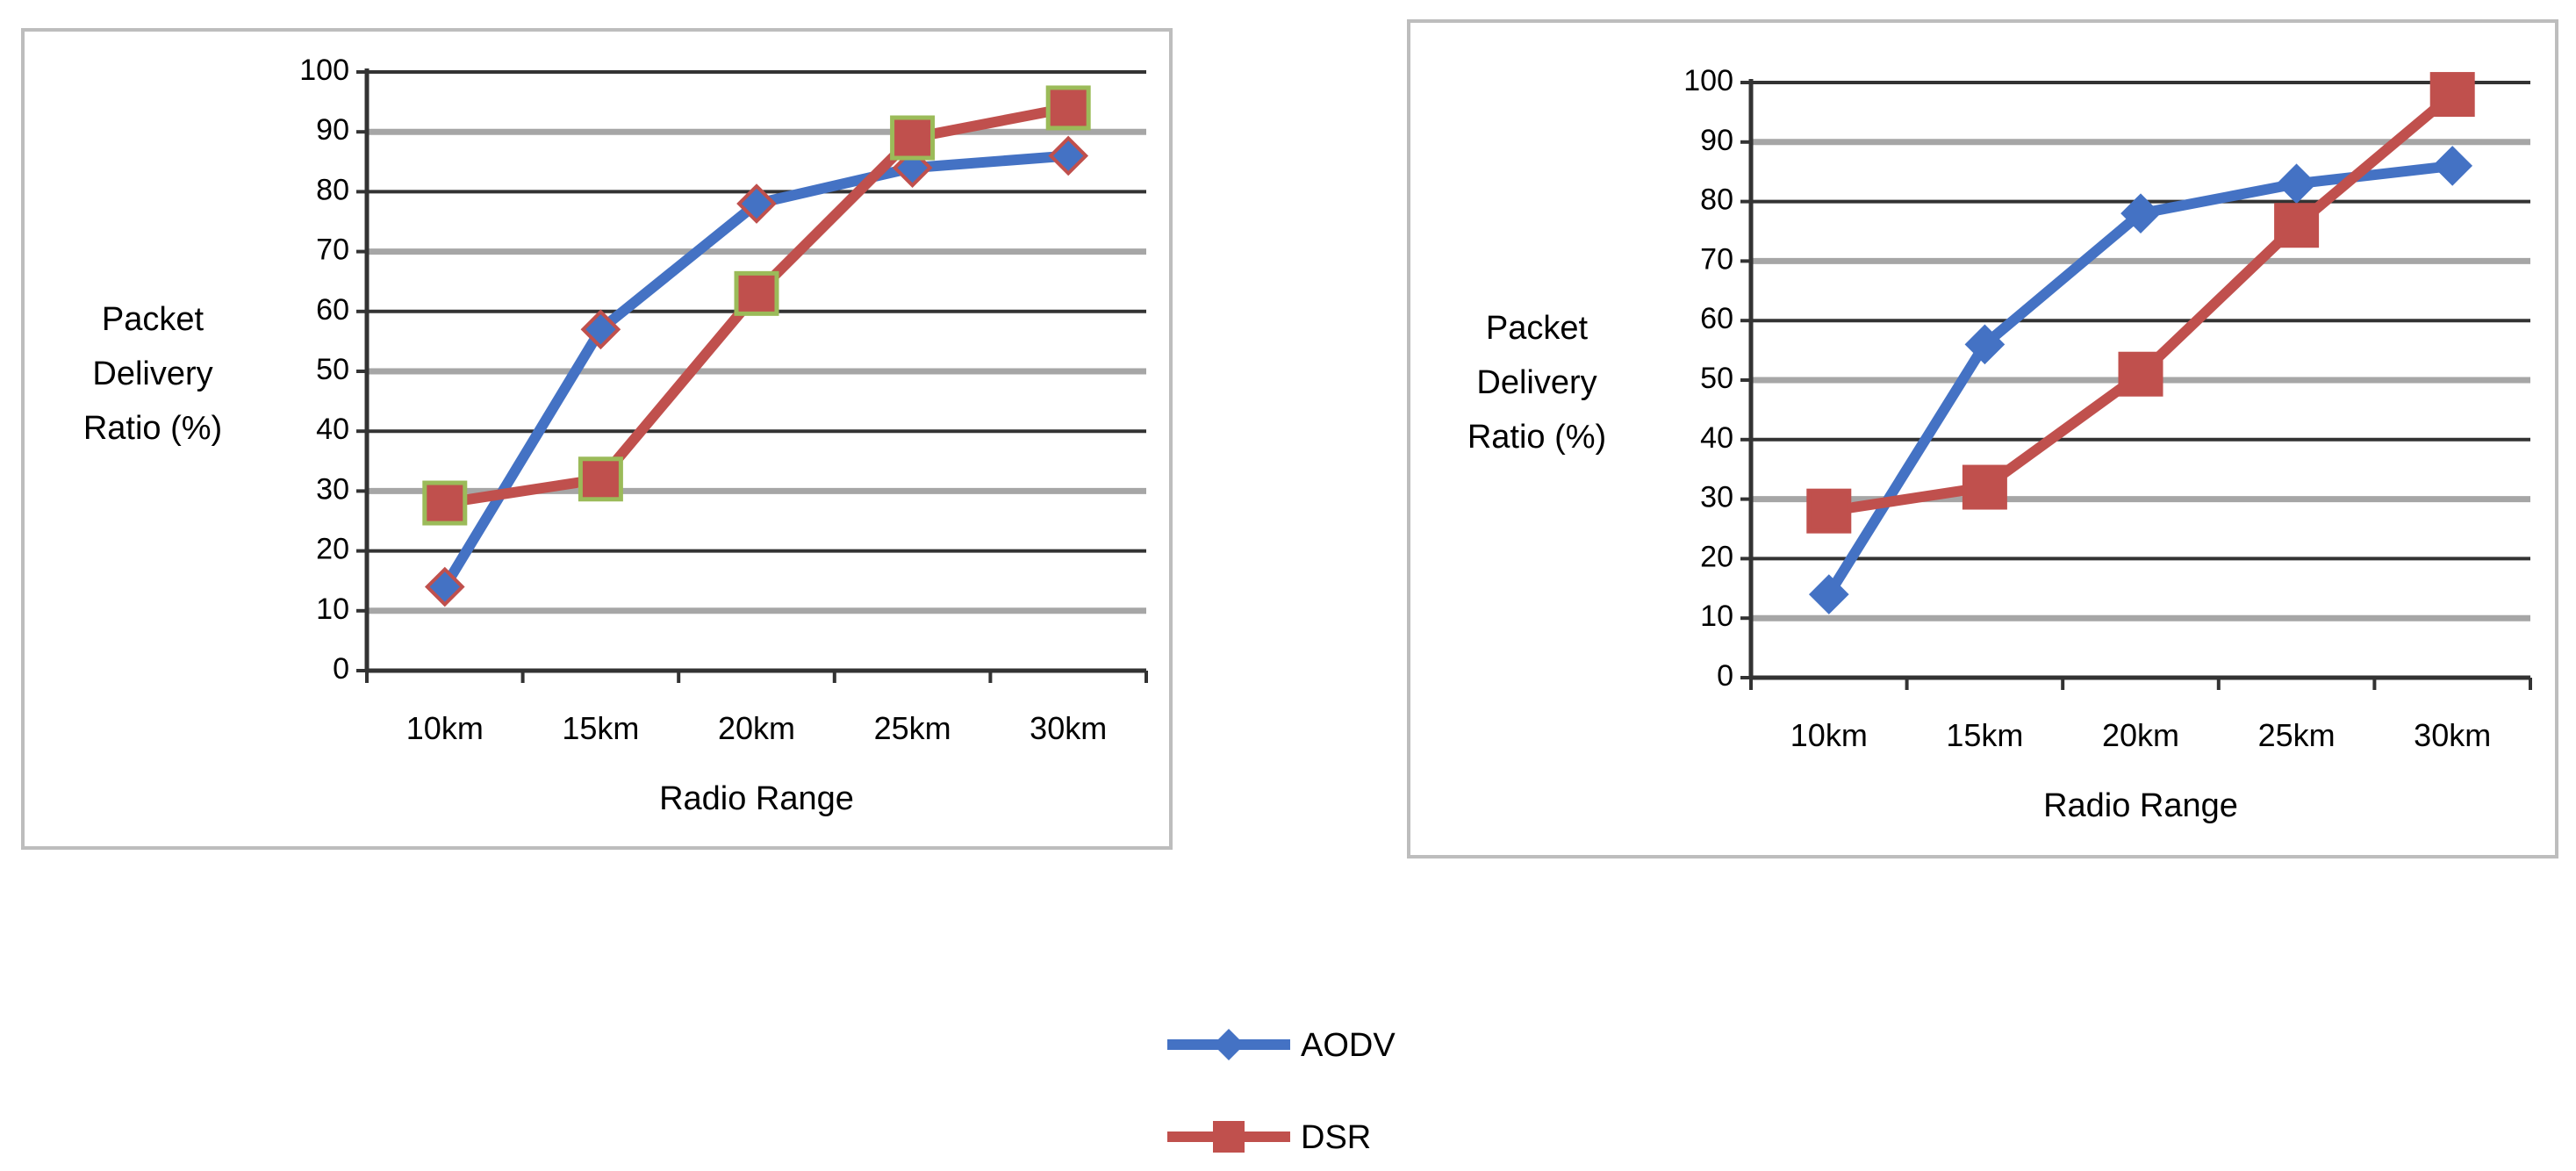 The image size is (2576, 1171). I want to click on legend: AODV DSR, so click(1343, 1092).